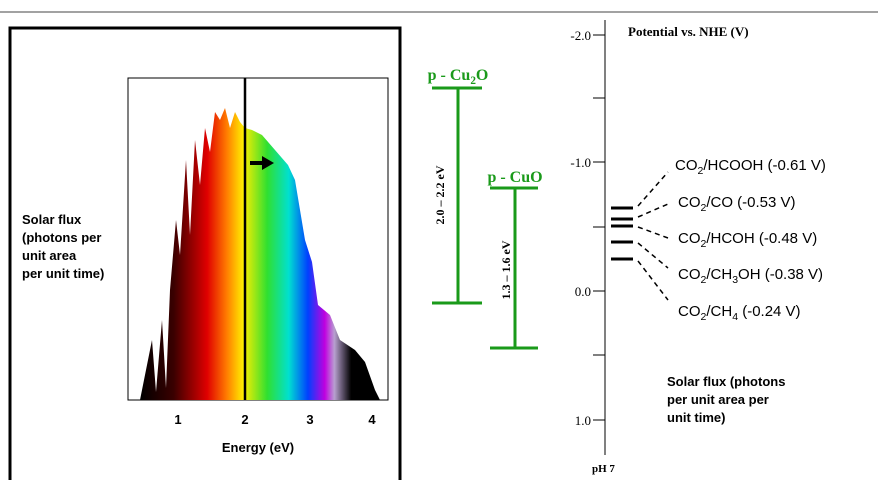  I want to click on band-label: p - Cu2O, so click(458, 77).